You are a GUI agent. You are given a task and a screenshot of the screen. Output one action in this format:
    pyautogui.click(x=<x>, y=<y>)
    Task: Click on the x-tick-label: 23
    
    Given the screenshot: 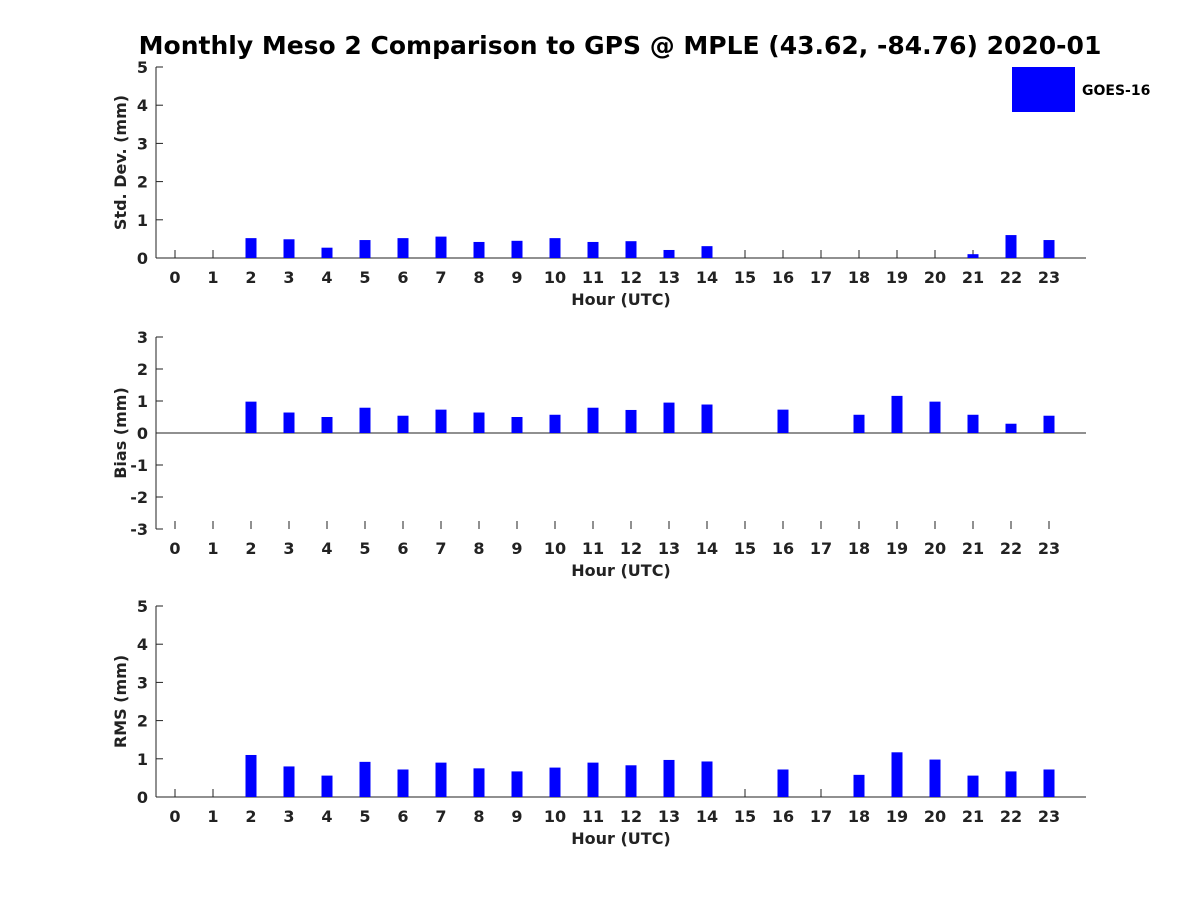 What is the action you would take?
    pyautogui.click(x=1049, y=816)
    